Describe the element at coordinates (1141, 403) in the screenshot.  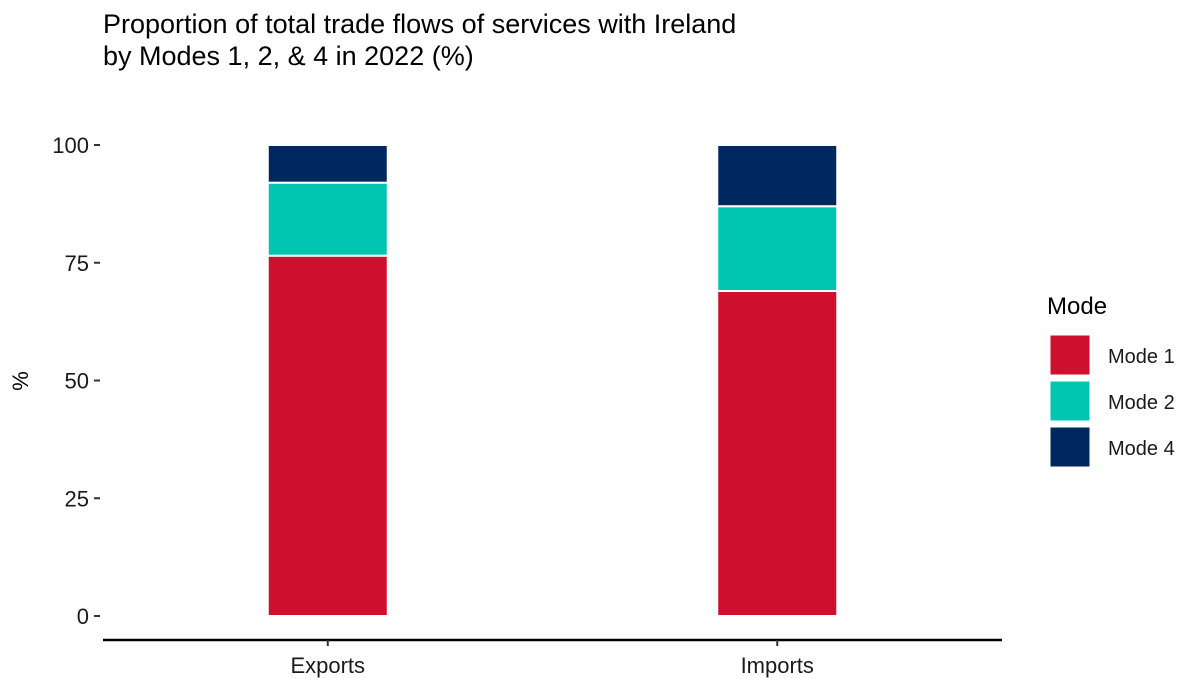
I see `legend-label-mode-2: Mode 2` at that location.